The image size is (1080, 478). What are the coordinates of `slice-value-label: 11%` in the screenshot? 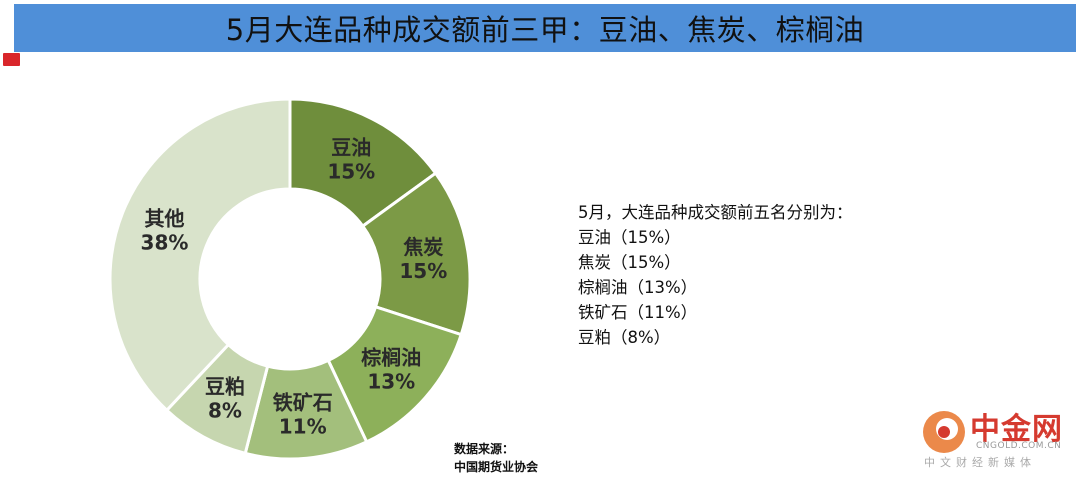 It's located at (303, 426).